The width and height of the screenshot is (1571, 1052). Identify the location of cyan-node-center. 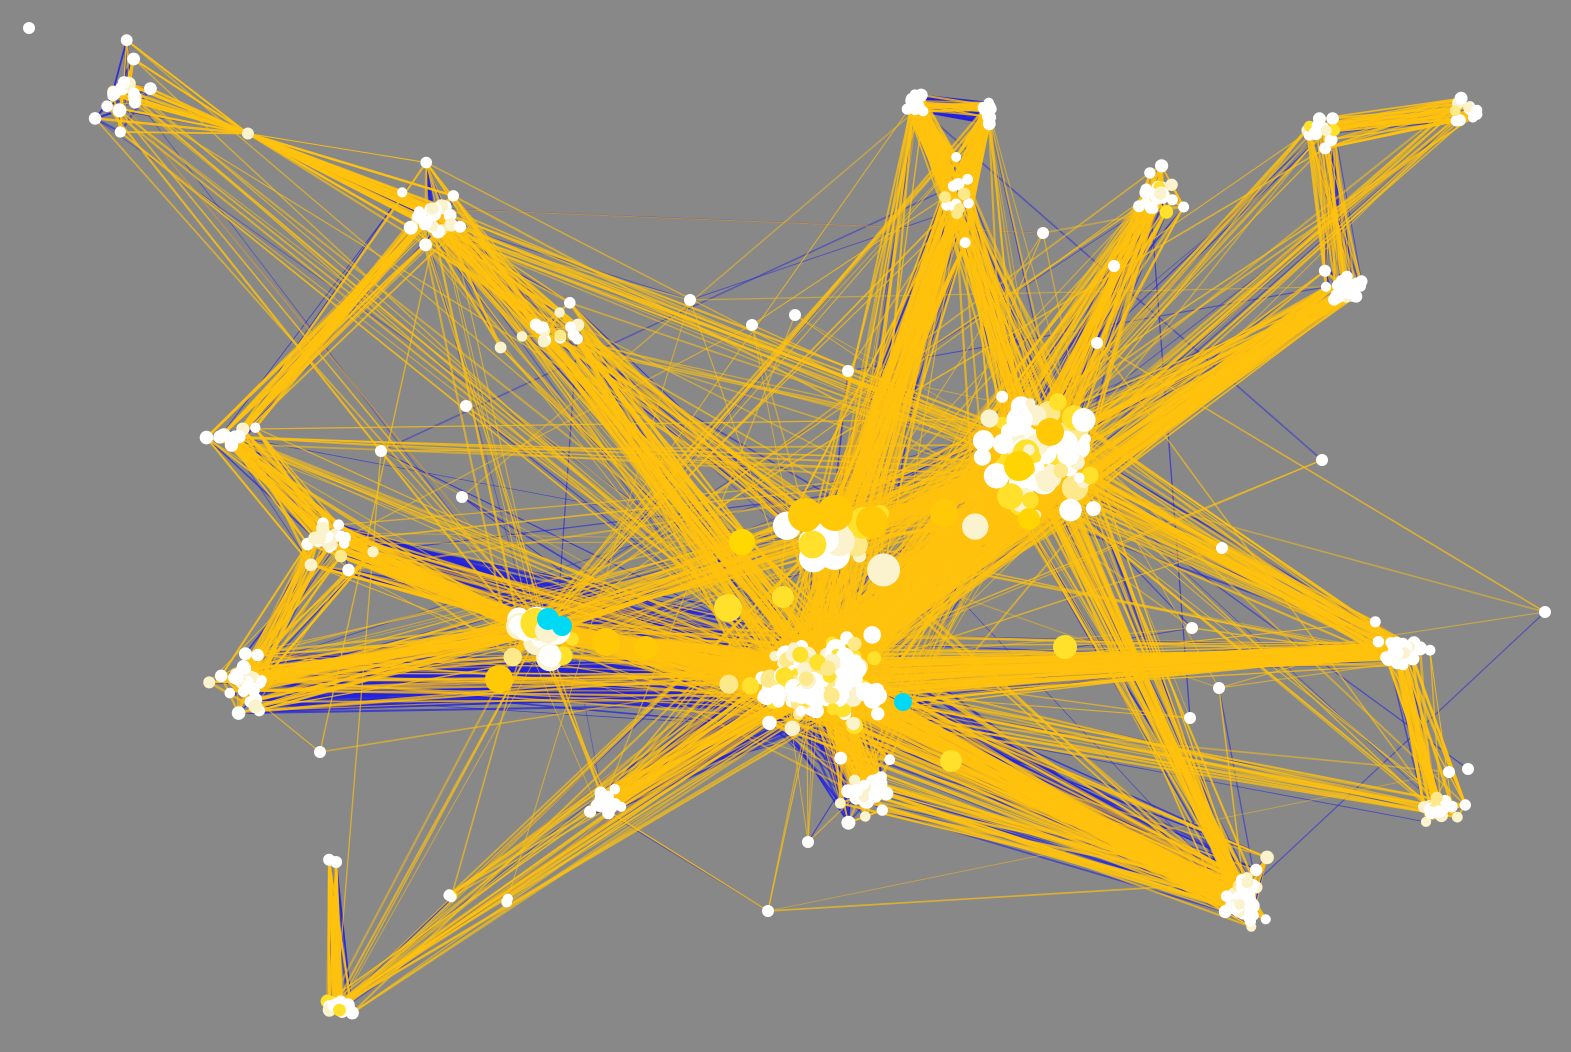
(903, 702).